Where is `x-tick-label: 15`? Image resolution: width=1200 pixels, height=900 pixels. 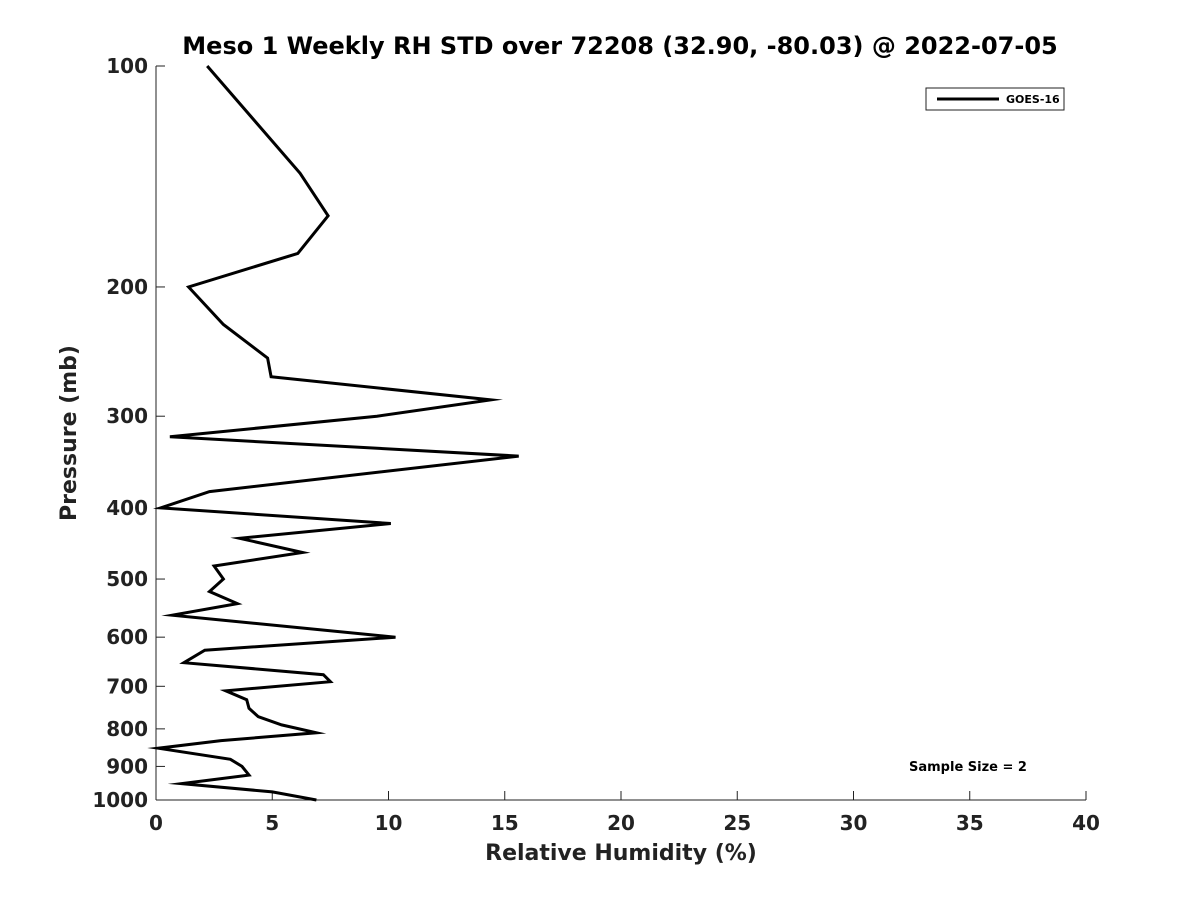
x-tick-label: 15 is located at coordinates (505, 823).